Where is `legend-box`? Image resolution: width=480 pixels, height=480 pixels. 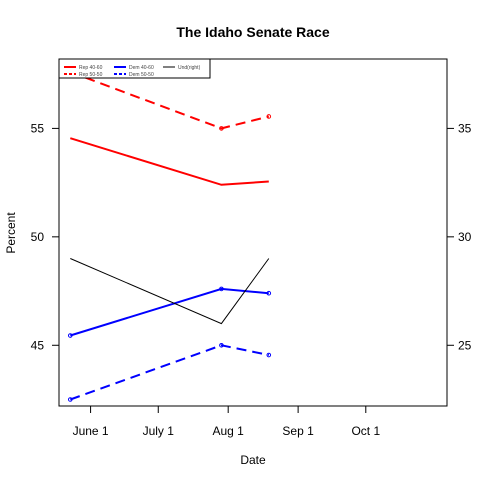 legend-box is located at coordinates (134, 68).